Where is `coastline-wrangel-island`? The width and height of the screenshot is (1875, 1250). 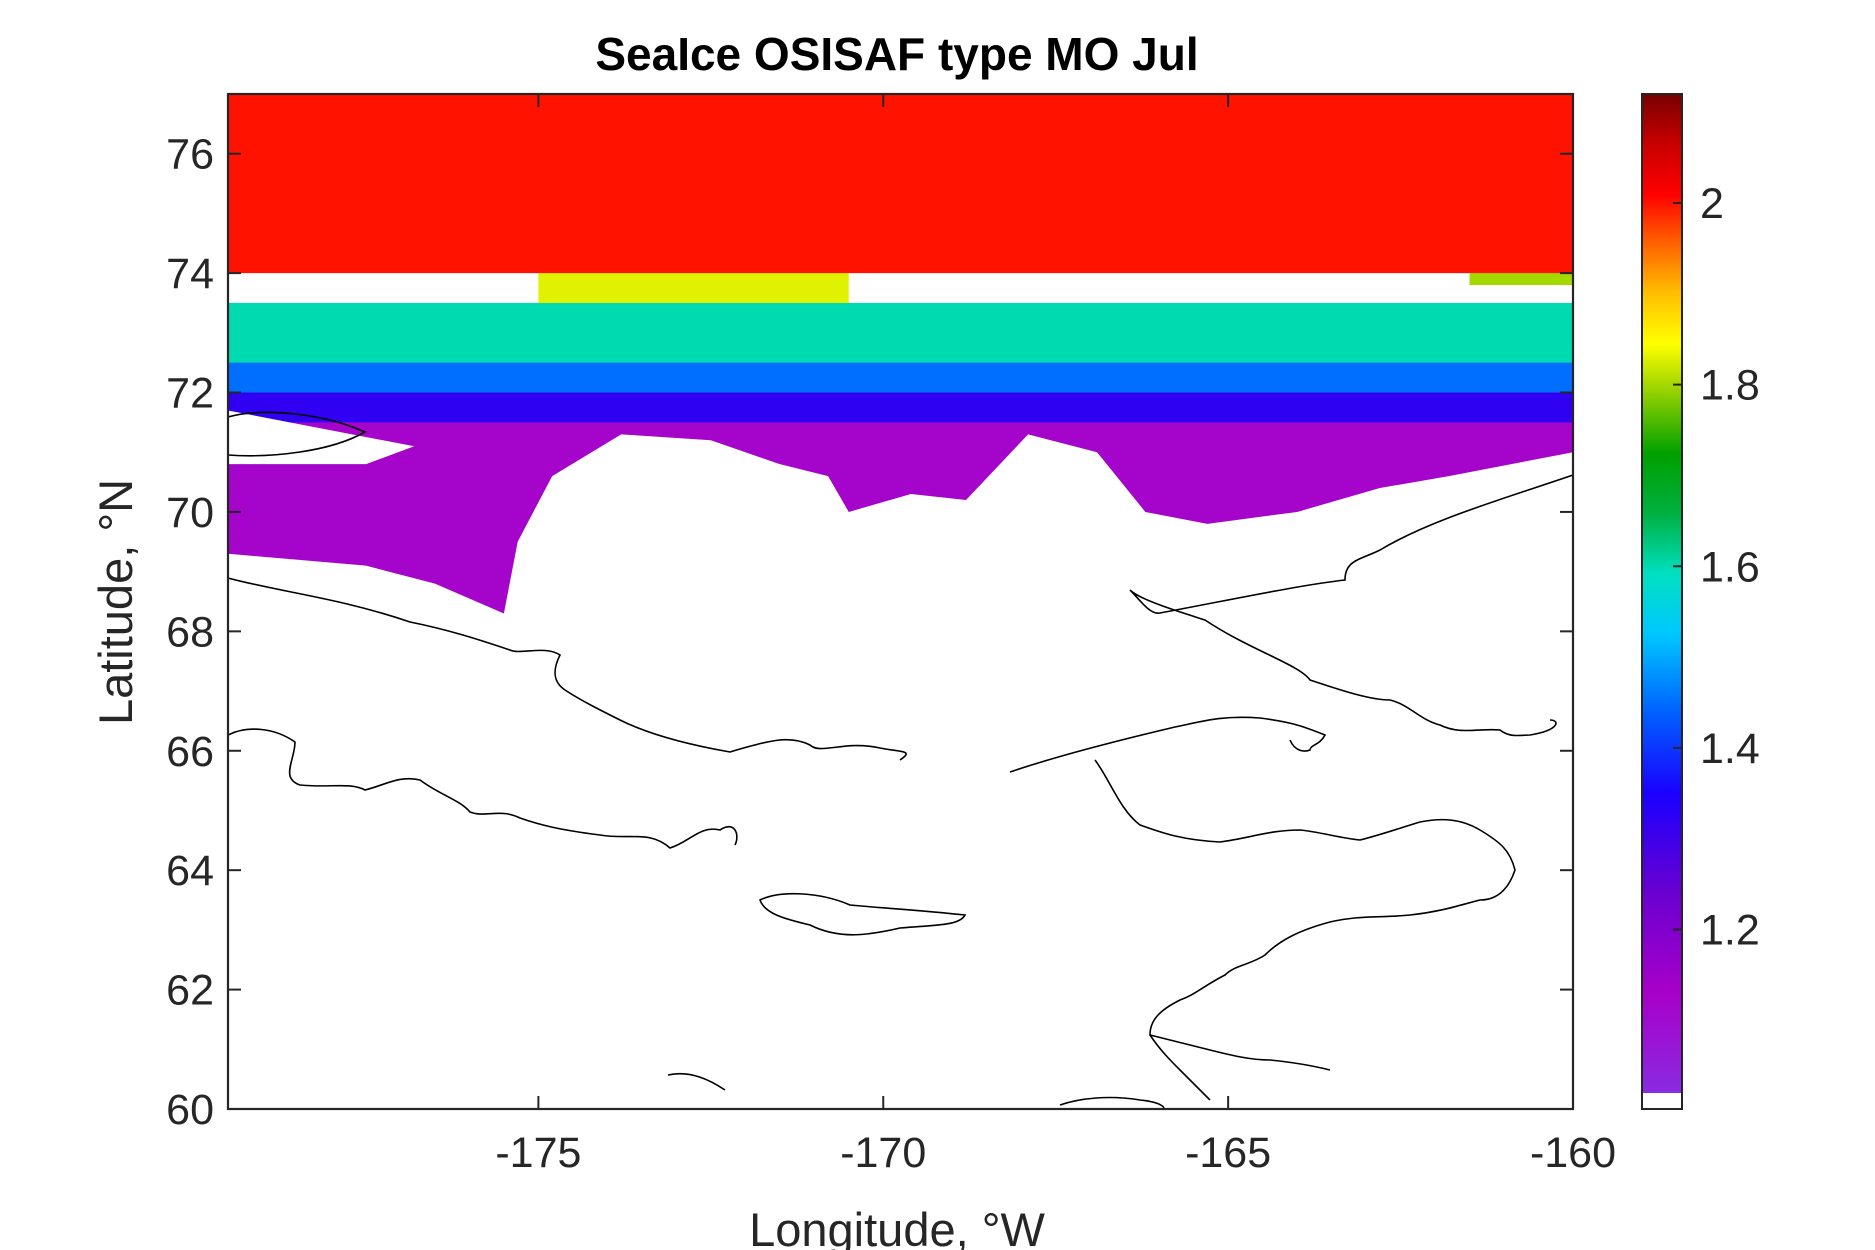
coastline-wrangel-island is located at coordinates (297, 434).